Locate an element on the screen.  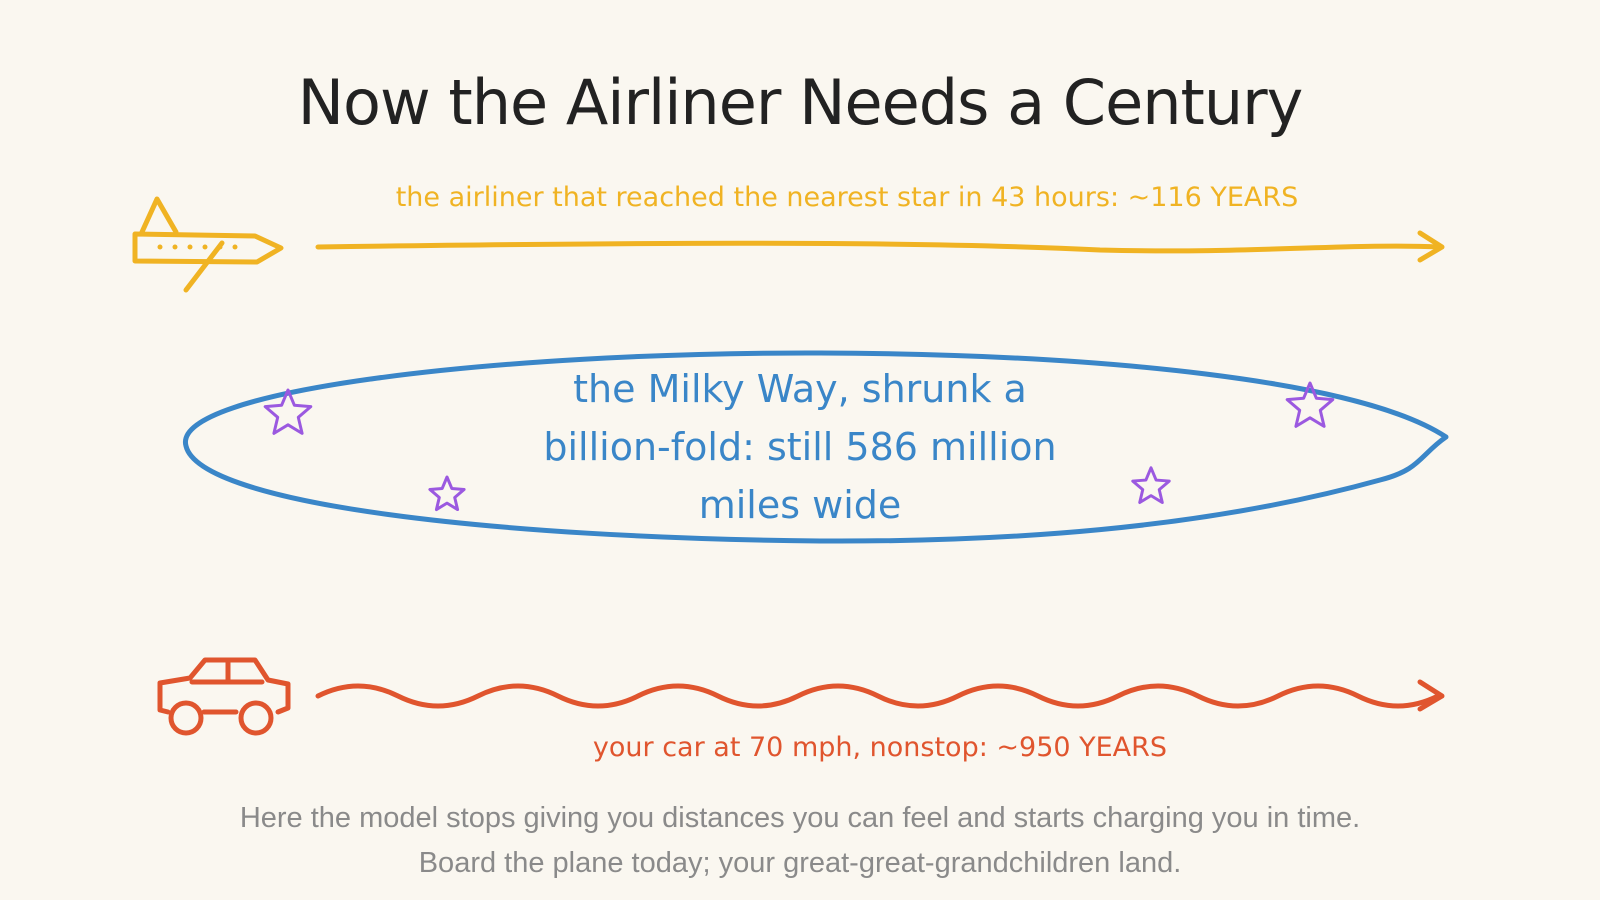
plane-icon is located at coordinates (208, 244).